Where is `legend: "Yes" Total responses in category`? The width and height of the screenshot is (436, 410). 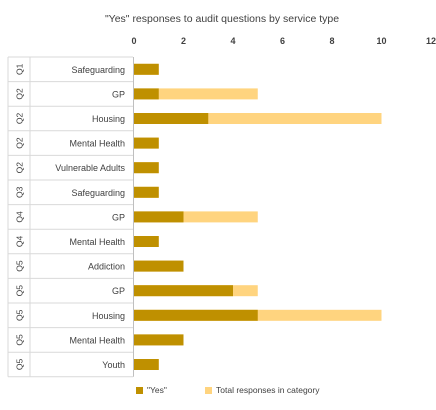 legend: "Yes" Total responses in category is located at coordinates (228, 390).